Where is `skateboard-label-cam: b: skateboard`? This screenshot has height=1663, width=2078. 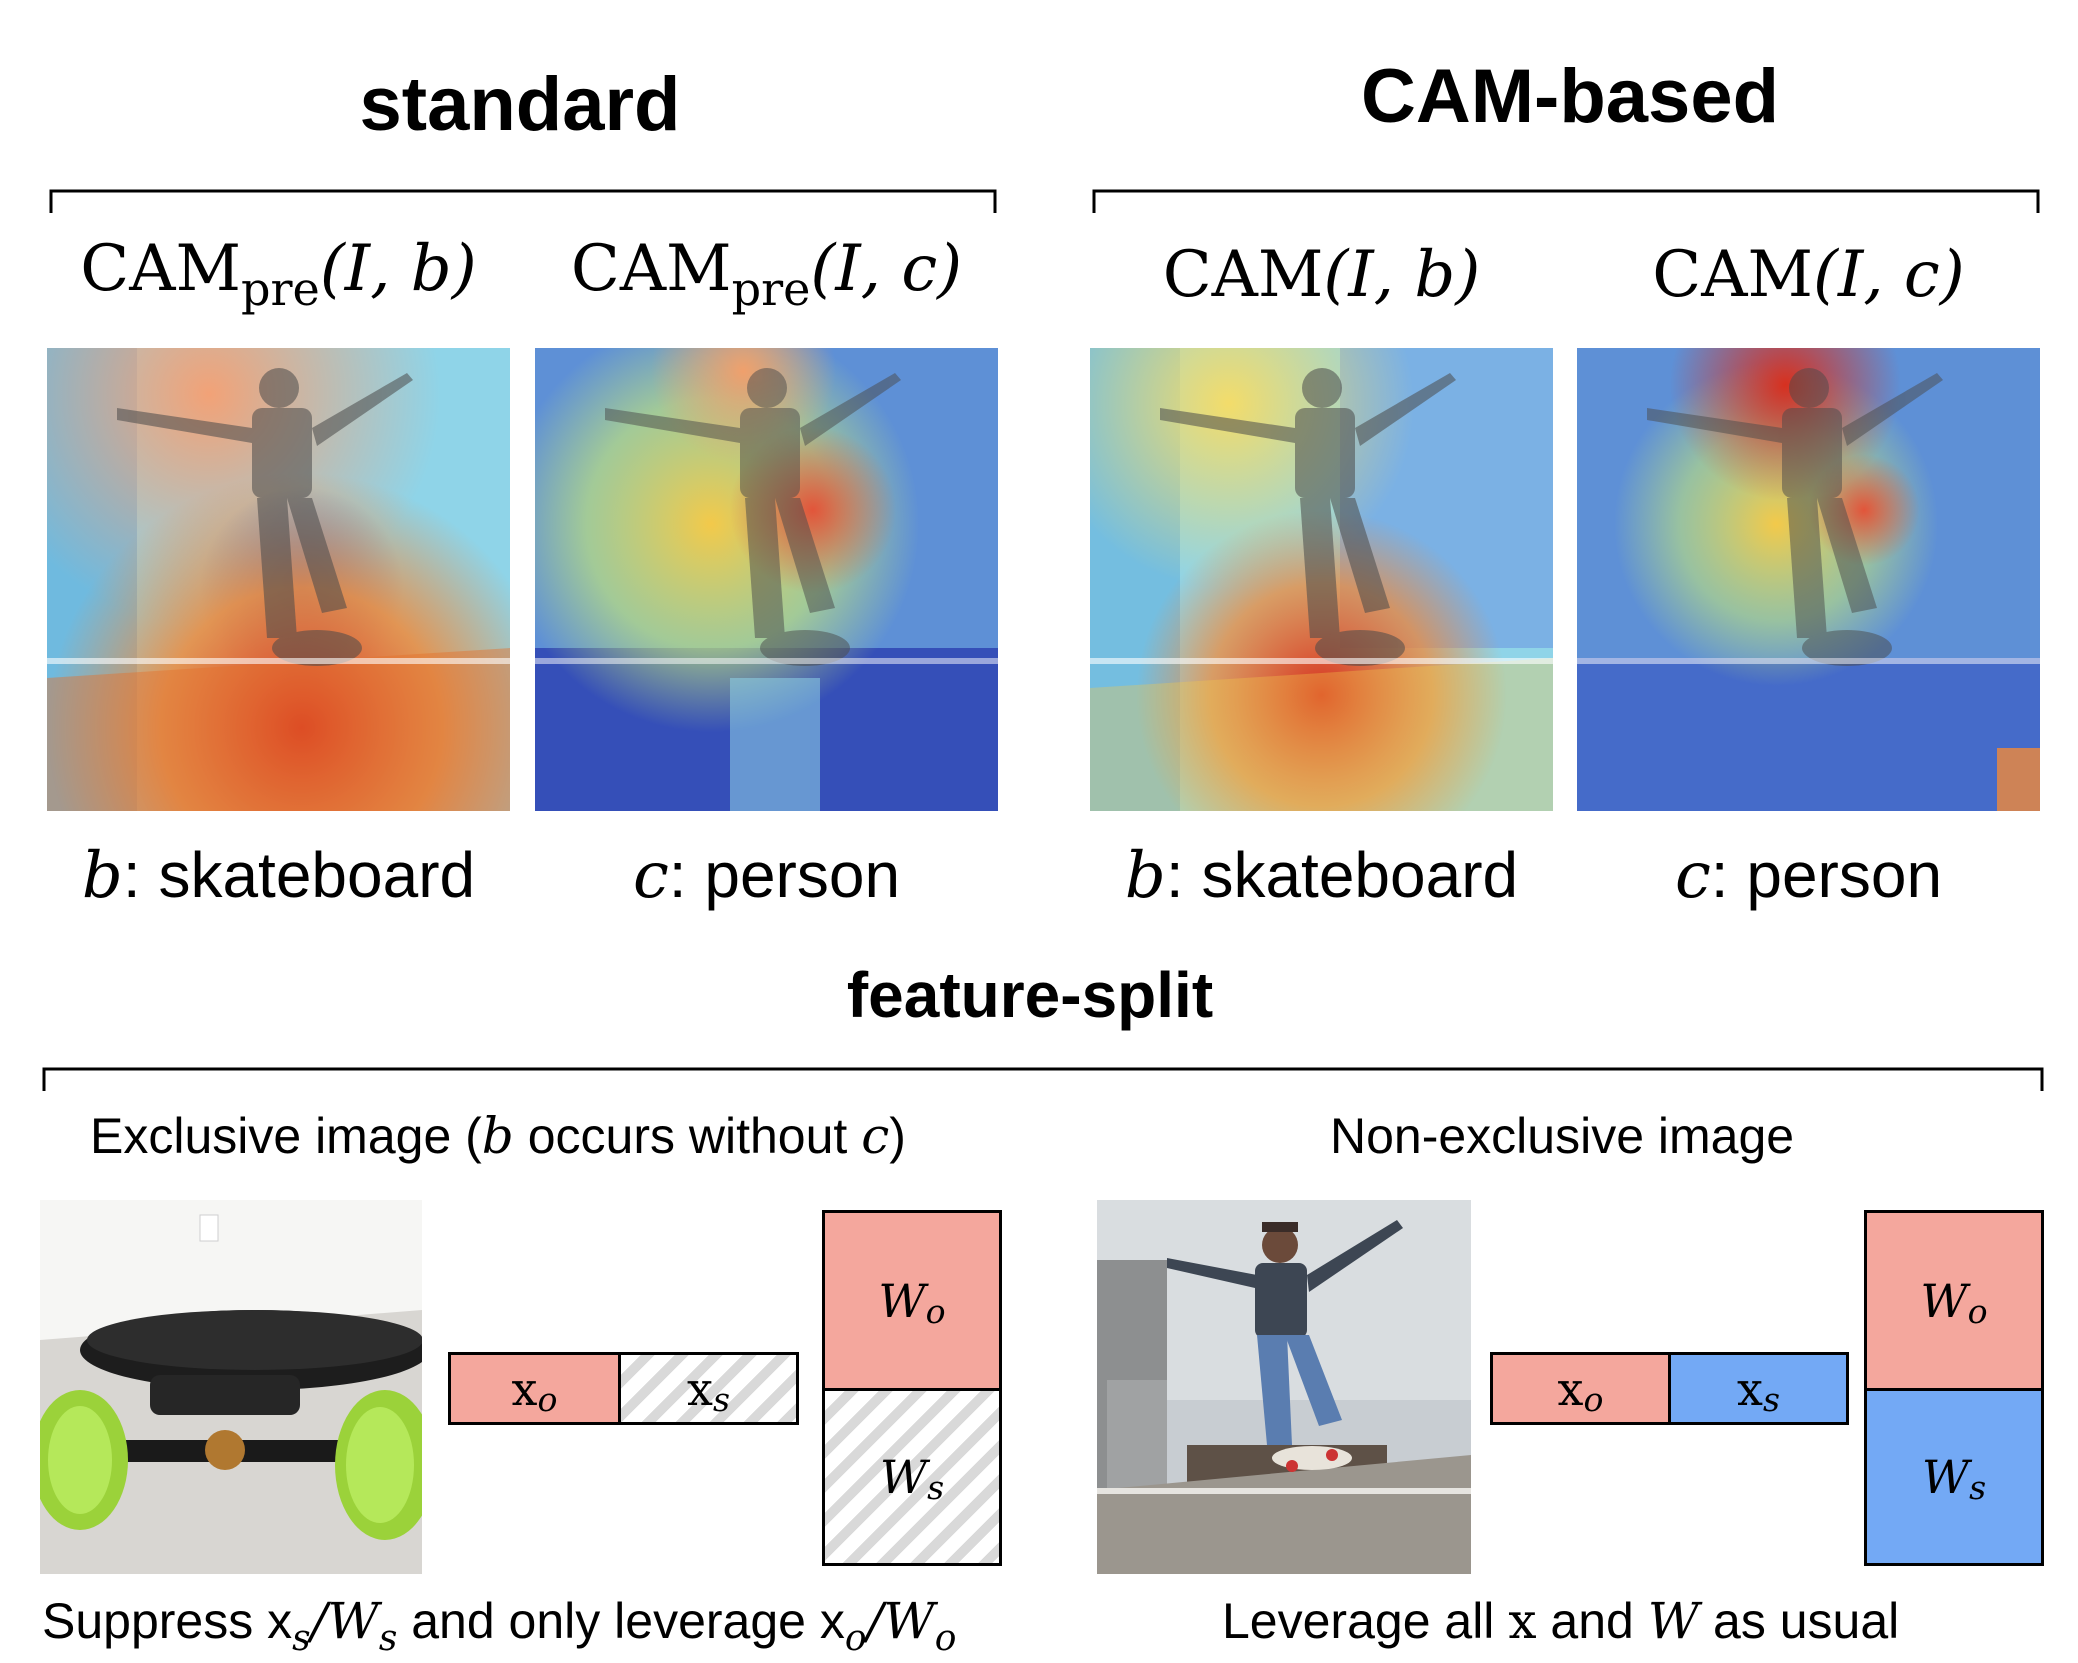 skateboard-label-cam: b: skateboard is located at coordinates (1321, 876).